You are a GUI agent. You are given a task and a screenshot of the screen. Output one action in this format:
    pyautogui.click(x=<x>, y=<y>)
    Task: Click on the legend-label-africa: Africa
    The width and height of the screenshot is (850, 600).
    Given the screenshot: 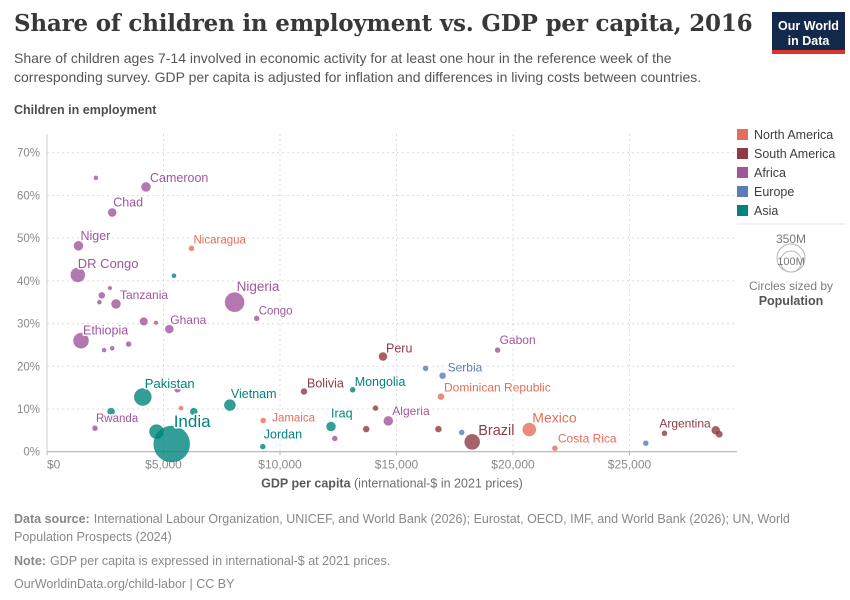 What is the action you would take?
    pyautogui.click(x=770, y=173)
    